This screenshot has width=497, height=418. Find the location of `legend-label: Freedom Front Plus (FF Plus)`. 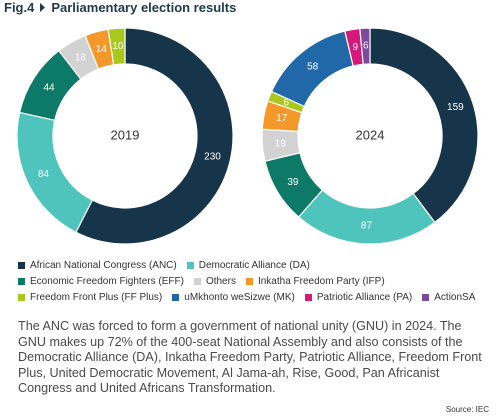

legend-label: Freedom Front Plus (FF Plus) is located at coordinates (96, 297).